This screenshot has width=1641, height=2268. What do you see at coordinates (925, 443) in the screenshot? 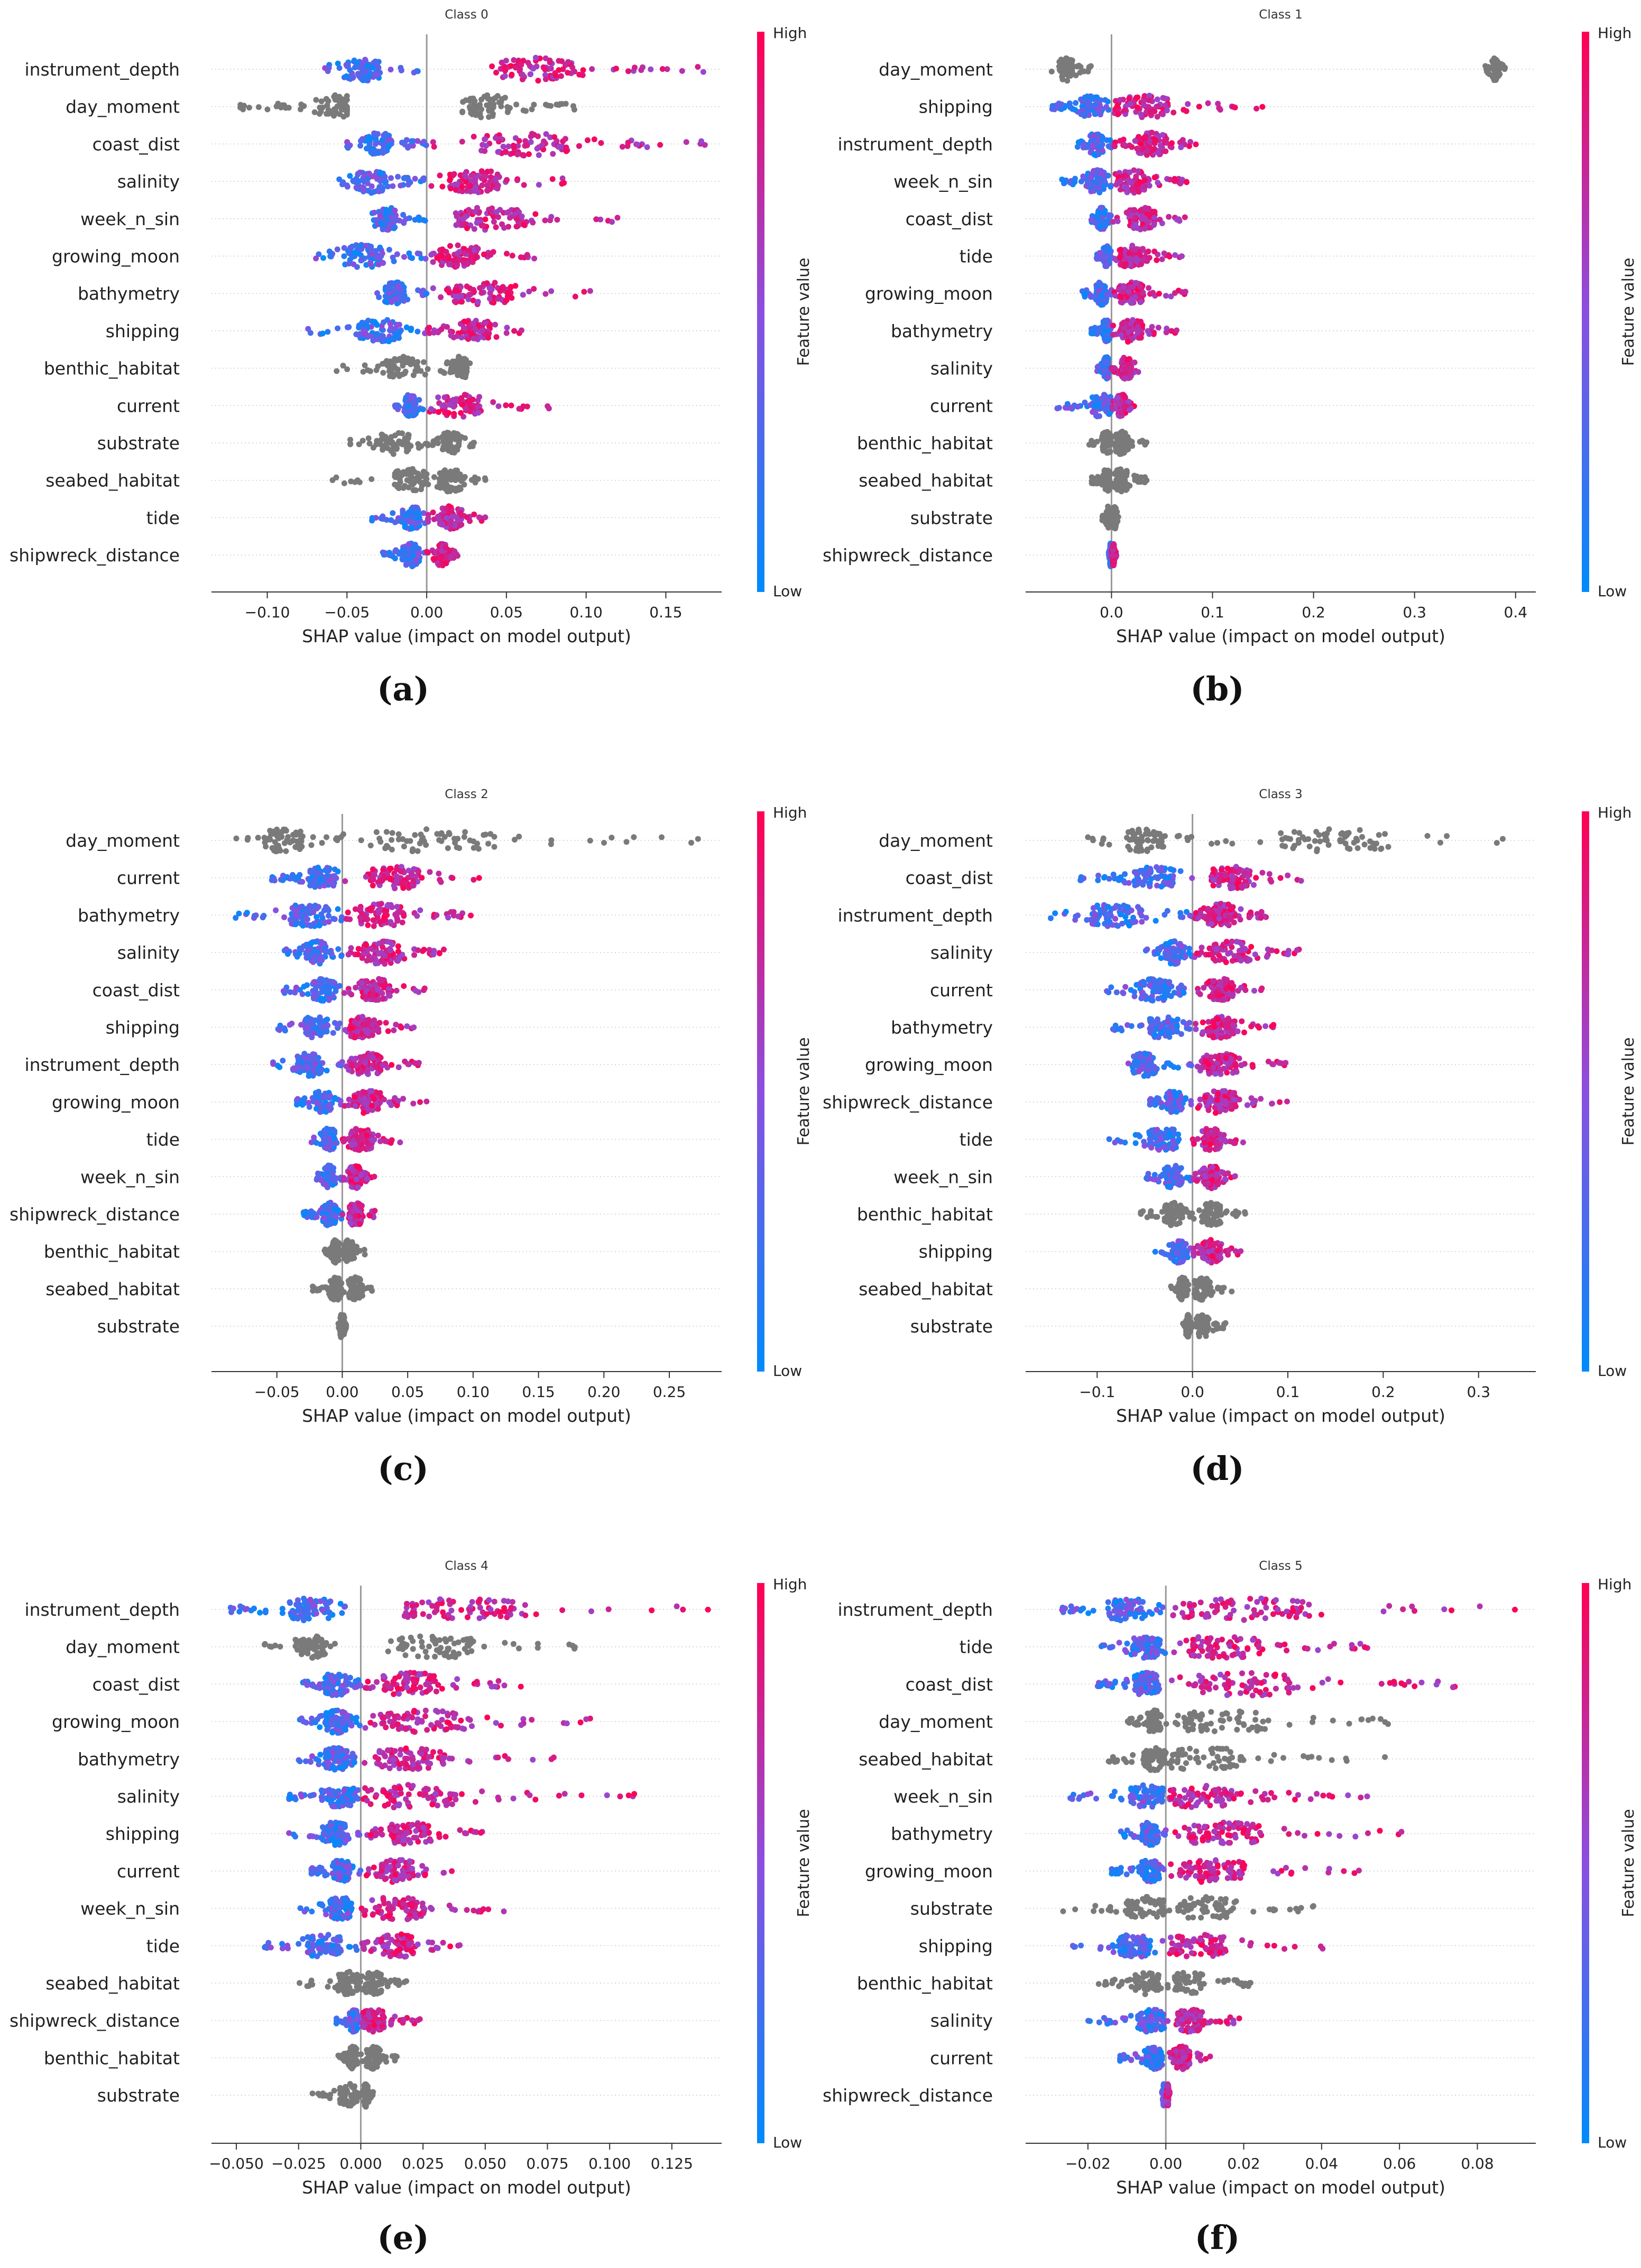
I see `feature-label-benthic_habitat: benthic_habitat` at bounding box center [925, 443].